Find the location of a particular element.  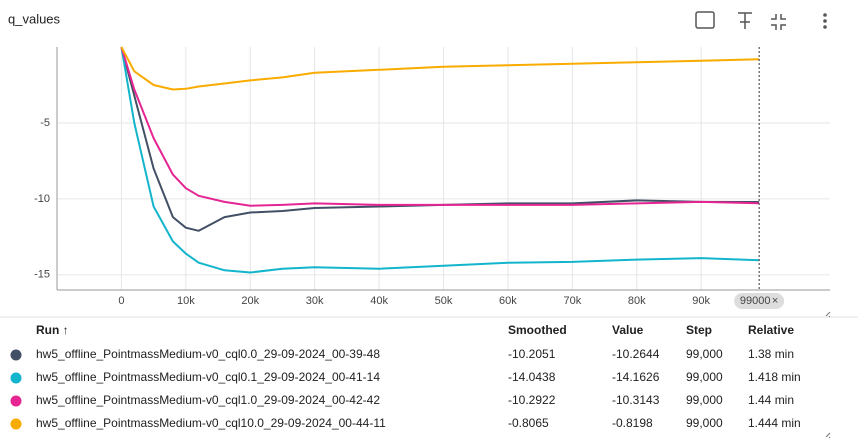

x-tick-label: 60k is located at coordinates (508, 301).